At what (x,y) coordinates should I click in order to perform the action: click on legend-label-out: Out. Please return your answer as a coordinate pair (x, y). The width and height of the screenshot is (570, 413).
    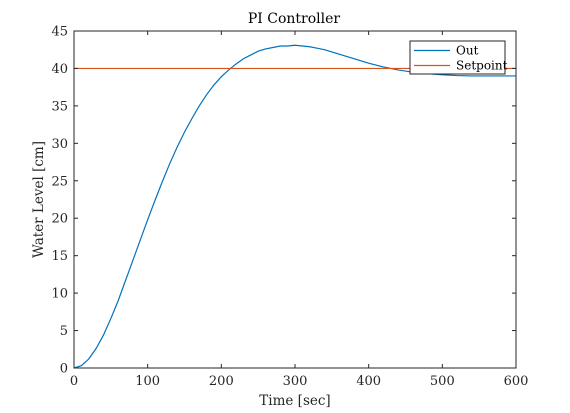
    Looking at the image, I should click on (467, 51).